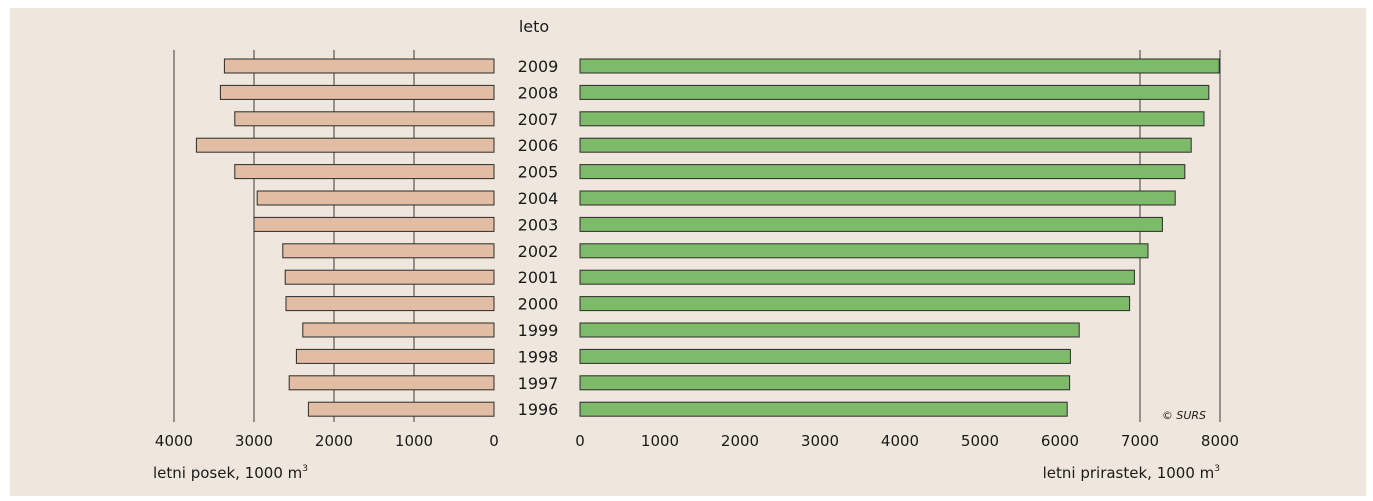 The width and height of the screenshot is (1373, 501). What do you see at coordinates (357, 92) in the screenshot?
I see `bar-left-2008` at bounding box center [357, 92].